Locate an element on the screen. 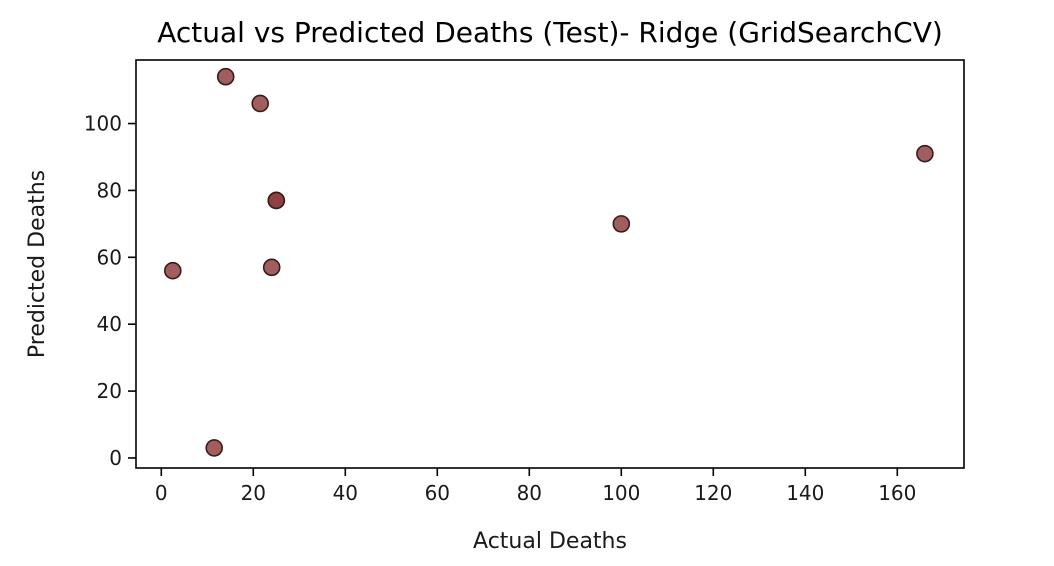 The width and height of the screenshot is (1054, 566). x-axis: 0 20 40 60 80 100 120 140 160 is located at coordinates (535, 486).